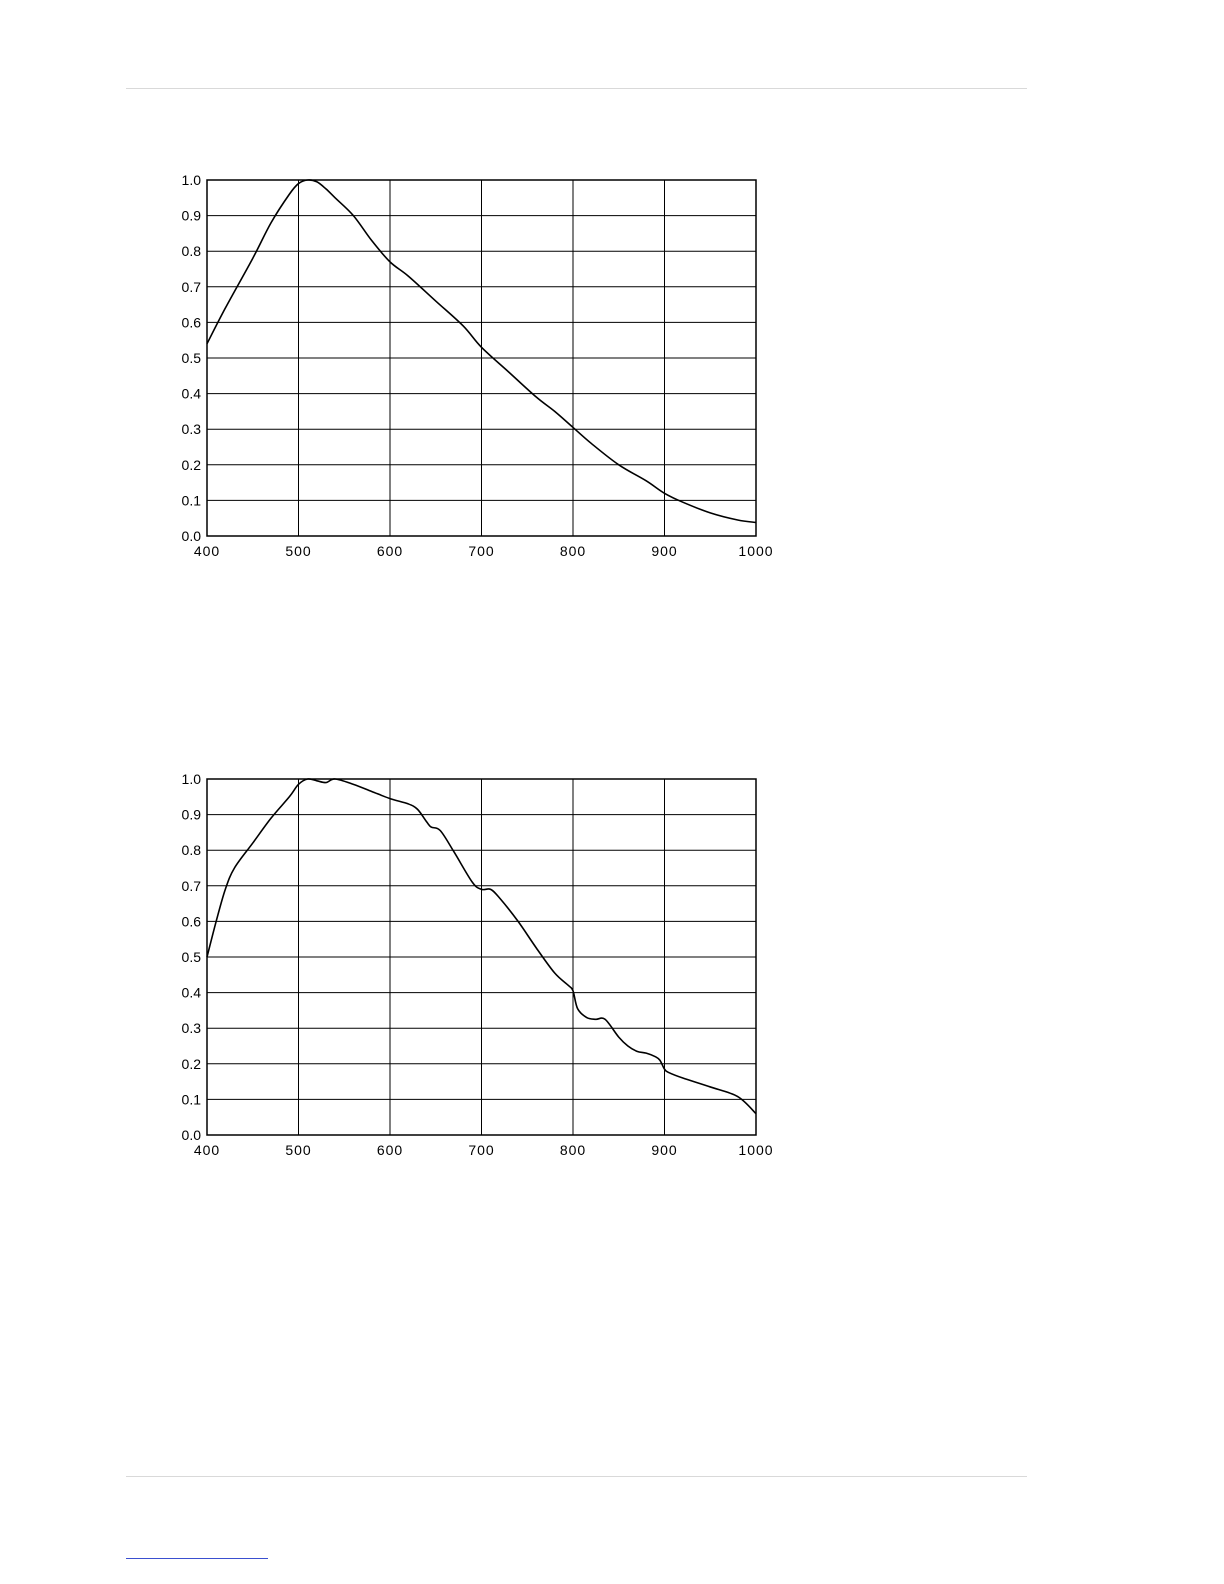 The width and height of the screenshot is (1224, 1584). I want to click on header-rule, so click(576, 88).